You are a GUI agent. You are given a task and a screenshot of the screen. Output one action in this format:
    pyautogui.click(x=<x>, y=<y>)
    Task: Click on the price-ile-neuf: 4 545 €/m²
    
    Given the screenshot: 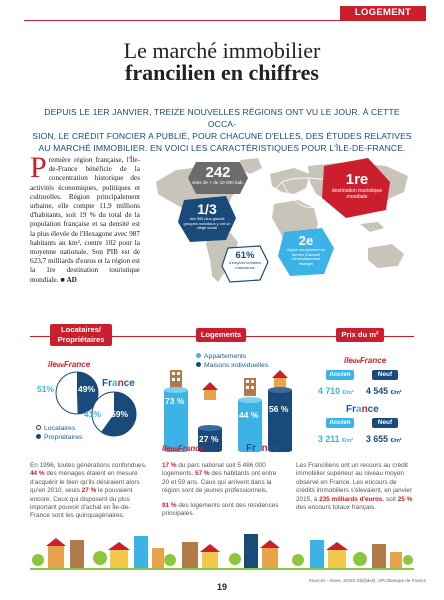 What is the action you would take?
    pyautogui.click(x=384, y=391)
    